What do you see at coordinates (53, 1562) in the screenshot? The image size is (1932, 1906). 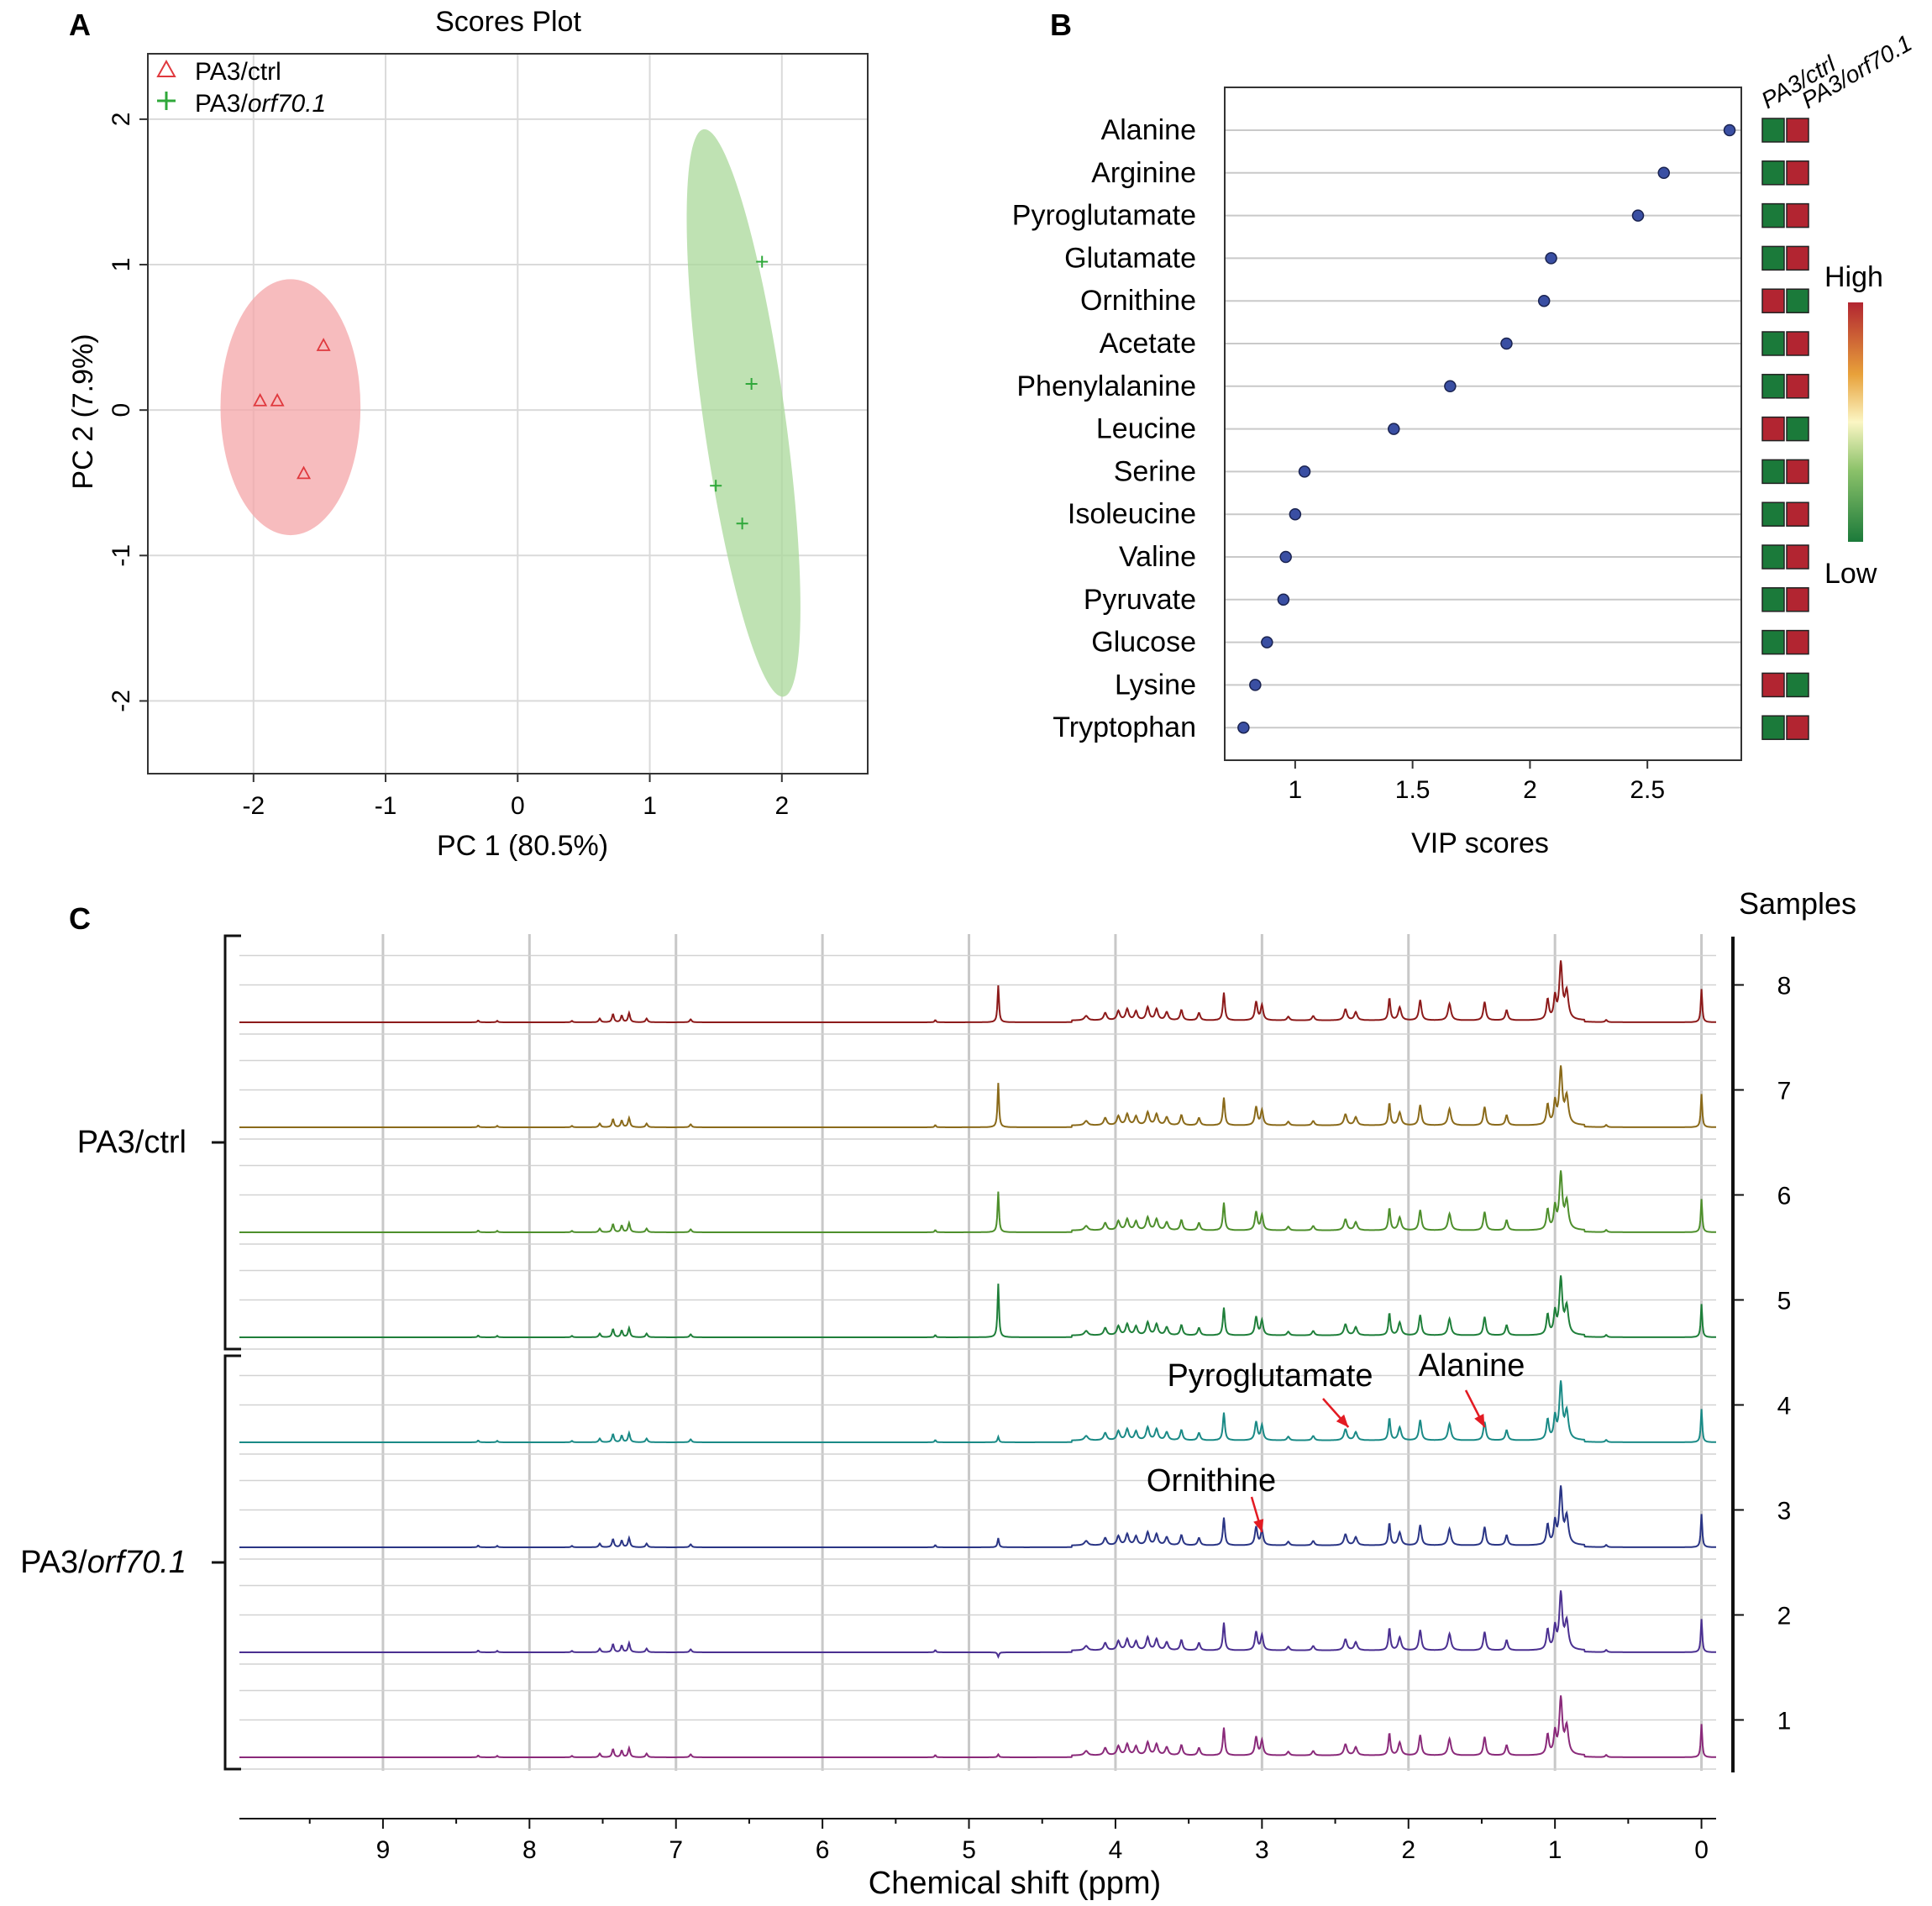 I see `group-label-main: PA3/` at bounding box center [53, 1562].